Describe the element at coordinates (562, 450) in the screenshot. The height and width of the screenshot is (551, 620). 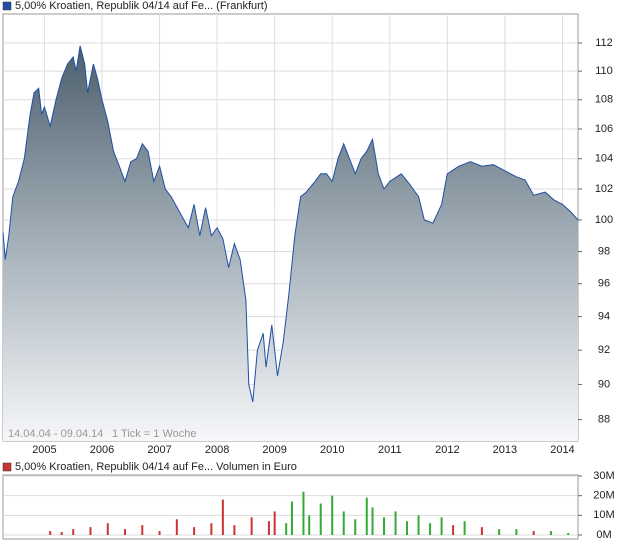
I see `x-tick-label: 2014` at that location.